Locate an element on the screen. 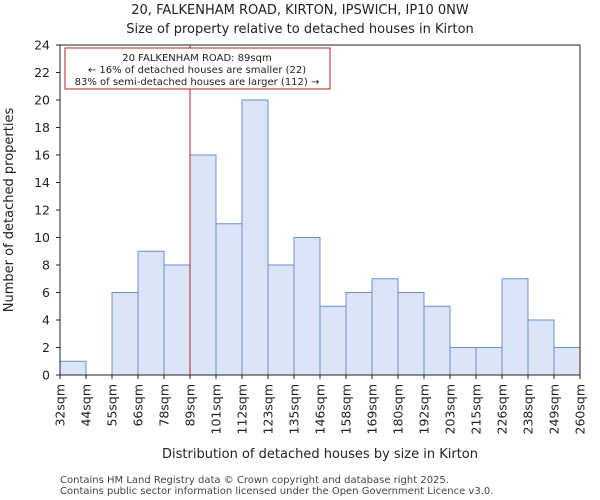 Image resolution: width=600 pixels, height=500 pixels. x-tick-label: 226sqm is located at coordinates (502, 409).